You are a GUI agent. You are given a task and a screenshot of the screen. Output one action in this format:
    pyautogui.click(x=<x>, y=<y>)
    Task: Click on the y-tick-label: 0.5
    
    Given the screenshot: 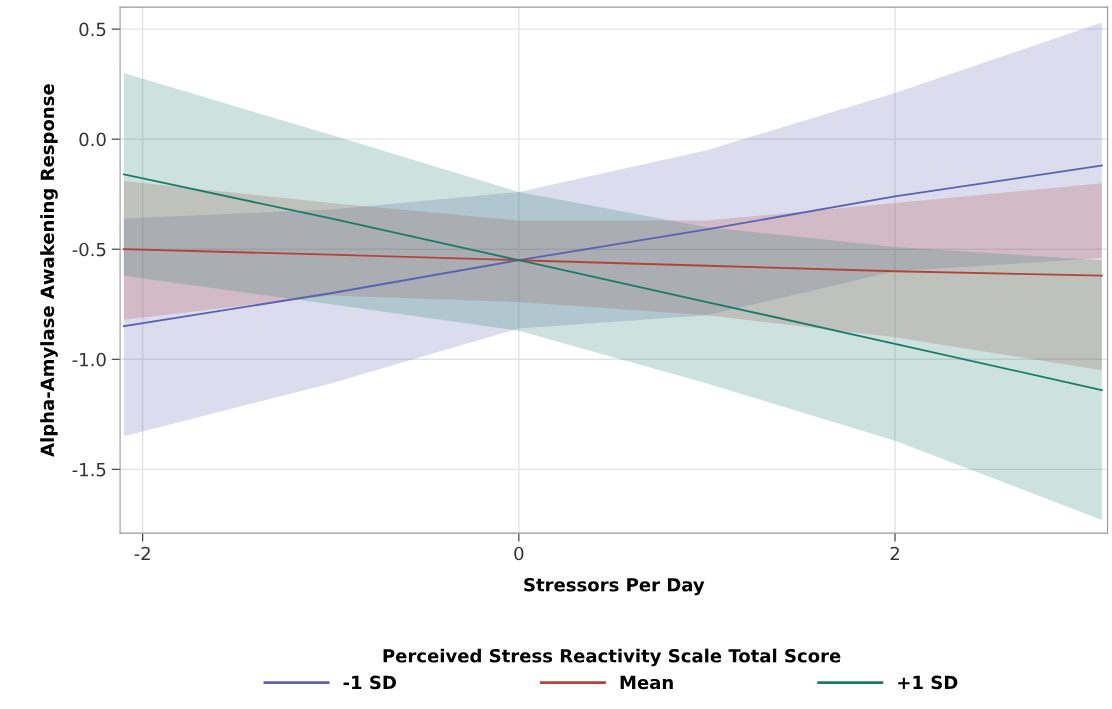 What is the action you would take?
    pyautogui.click(x=92, y=29)
    